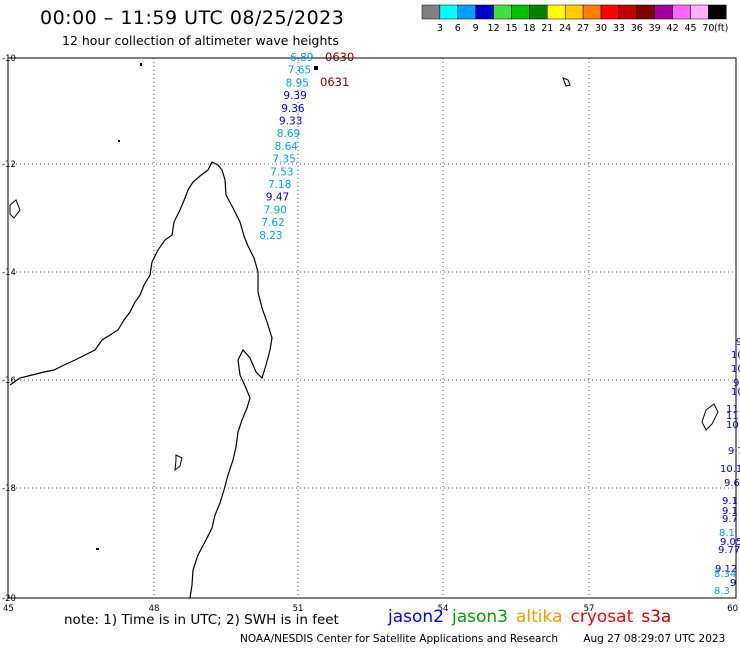 The width and height of the screenshot is (740, 650). Describe the element at coordinates (734, 451) in the screenshot. I see `edge-wave-height: 9.7` at that location.